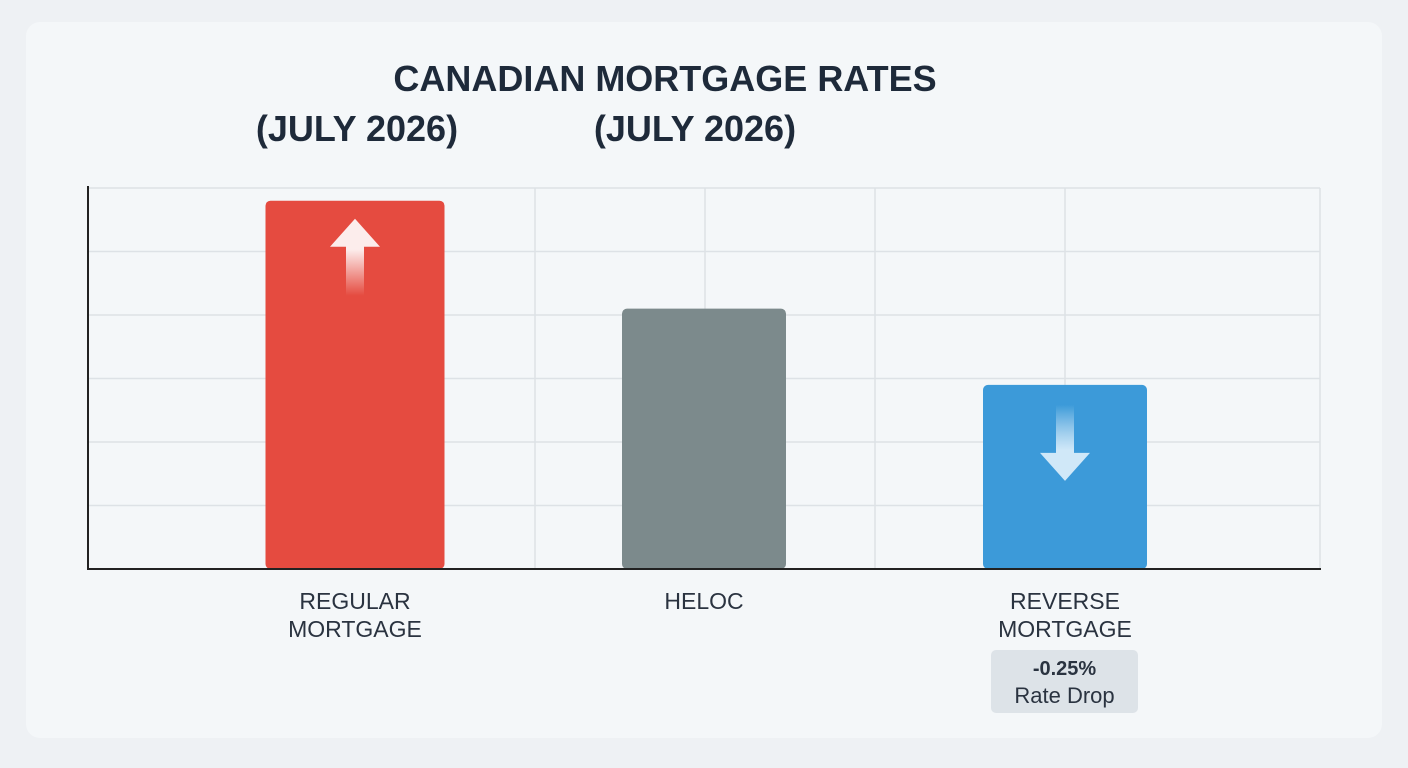 Image resolution: width=1408 pixels, height=768 pixels. What do you see at coordinates (355, 615) in the screenshot?
I see `x-tick-label: REGULAR MORTGAGE` at bounding box center [355, 615].